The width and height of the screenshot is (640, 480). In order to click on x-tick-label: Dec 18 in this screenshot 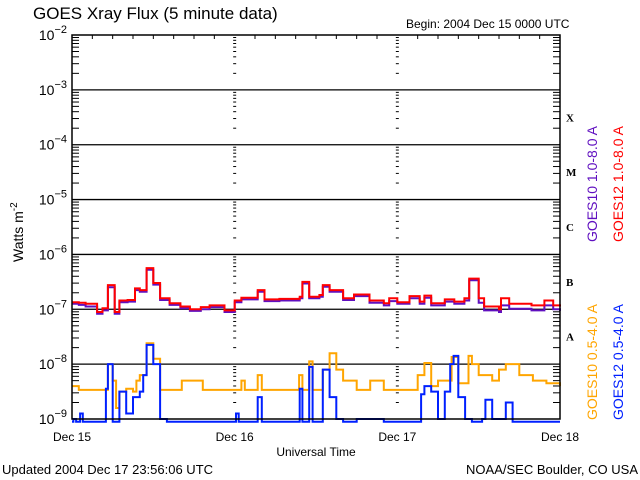, I will do `click(560, 437)`.